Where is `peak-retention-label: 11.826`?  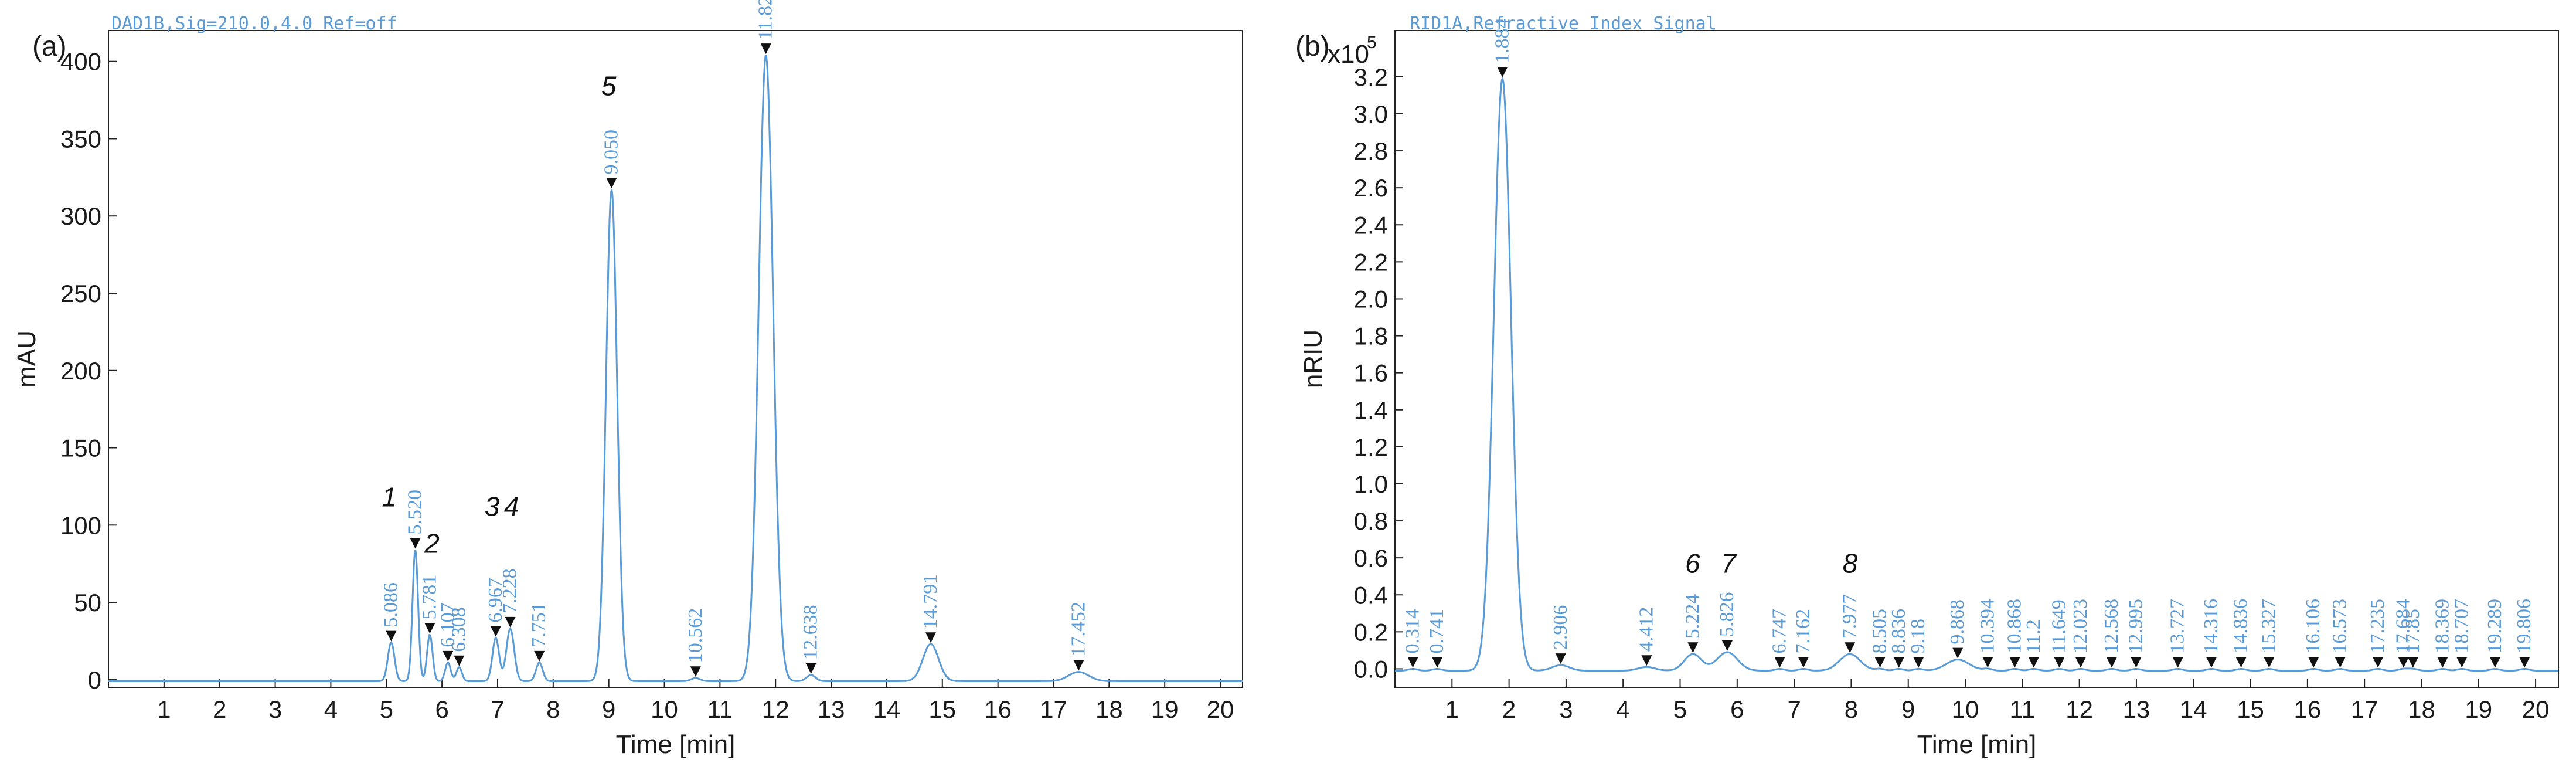 peak-retention-label: 11.826 is located at coordinates (766, 20).